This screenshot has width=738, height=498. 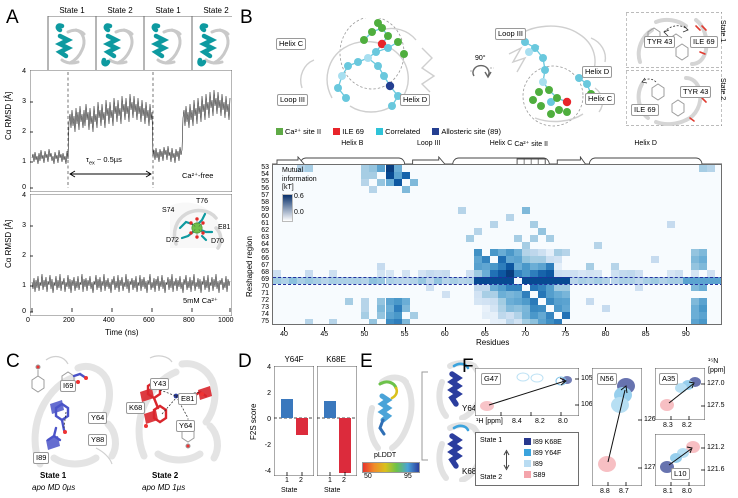 I want to click on panel-d-g0-xtick-1: 1, so click(x=287, y=480).